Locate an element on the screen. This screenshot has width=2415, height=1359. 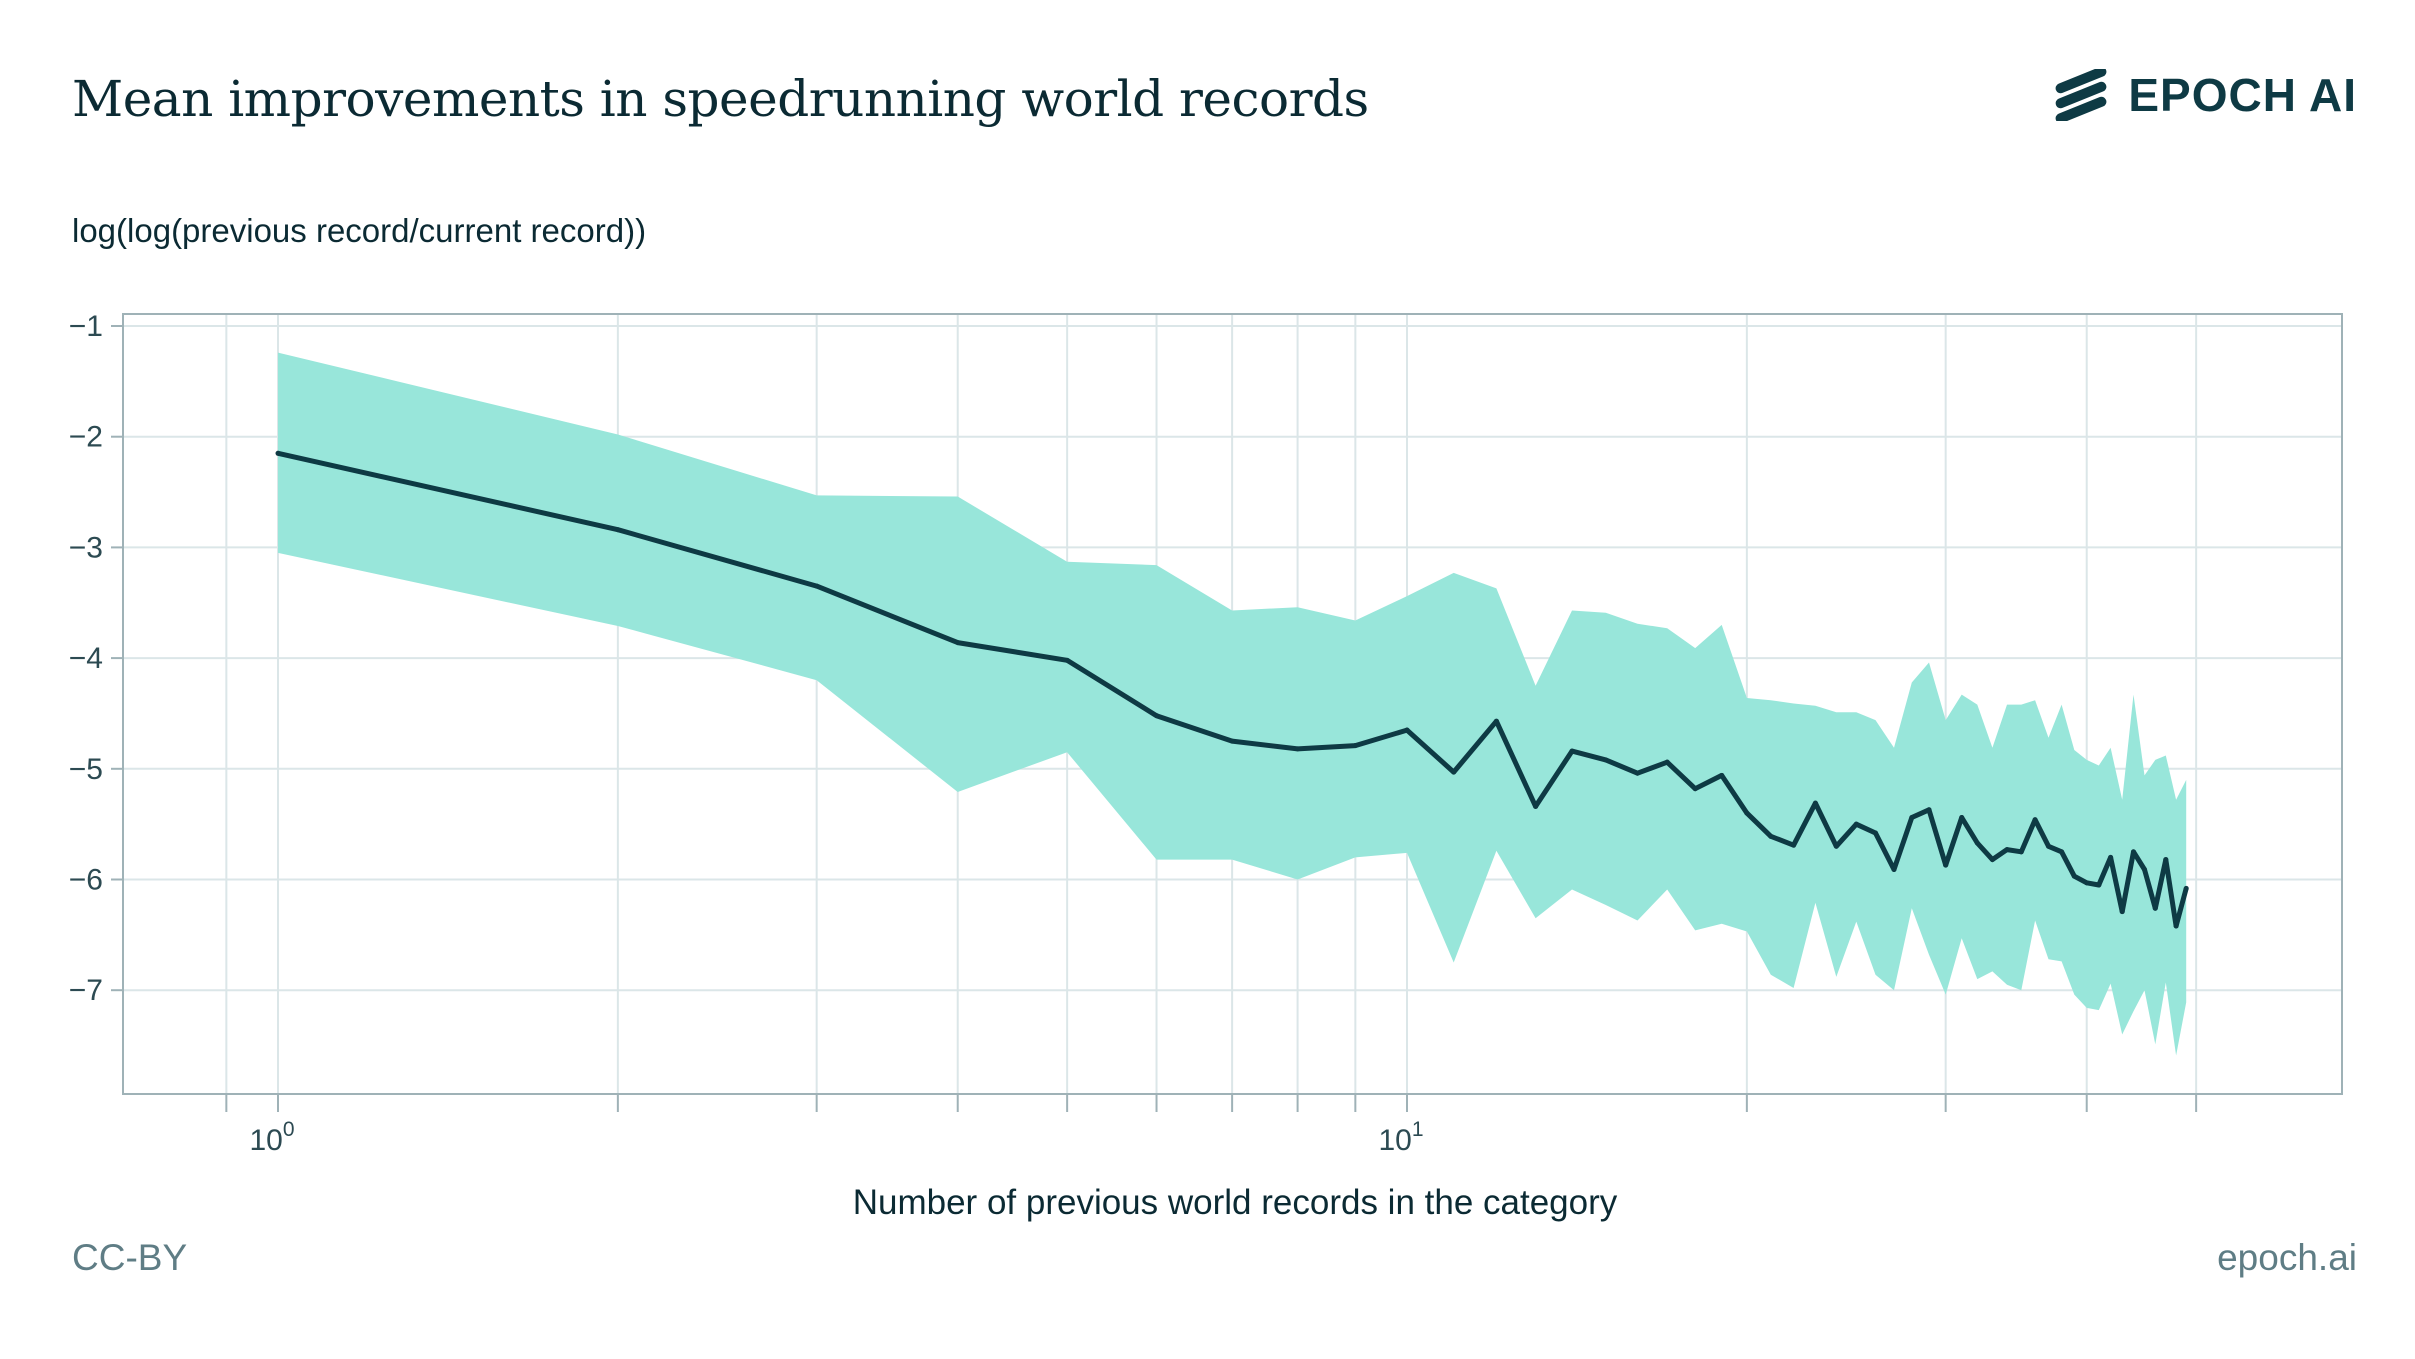
y-tick-label: −6 is located at coordinates (86, 880).